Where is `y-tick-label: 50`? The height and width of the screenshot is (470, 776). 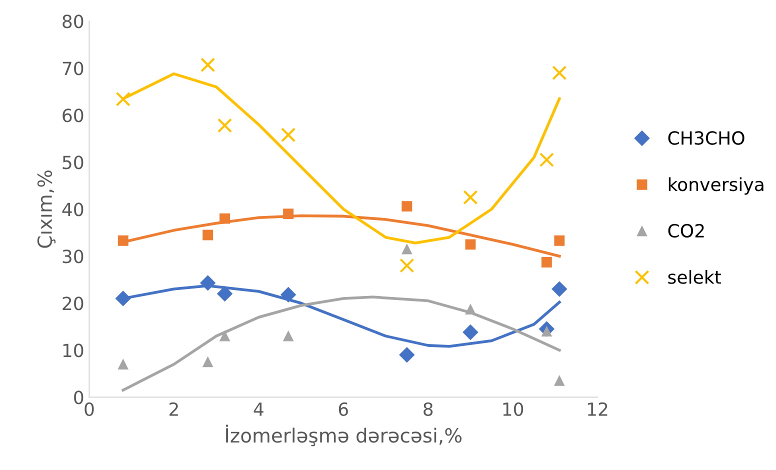
y-tick-label: 50 is located at coordinates (73, 163).